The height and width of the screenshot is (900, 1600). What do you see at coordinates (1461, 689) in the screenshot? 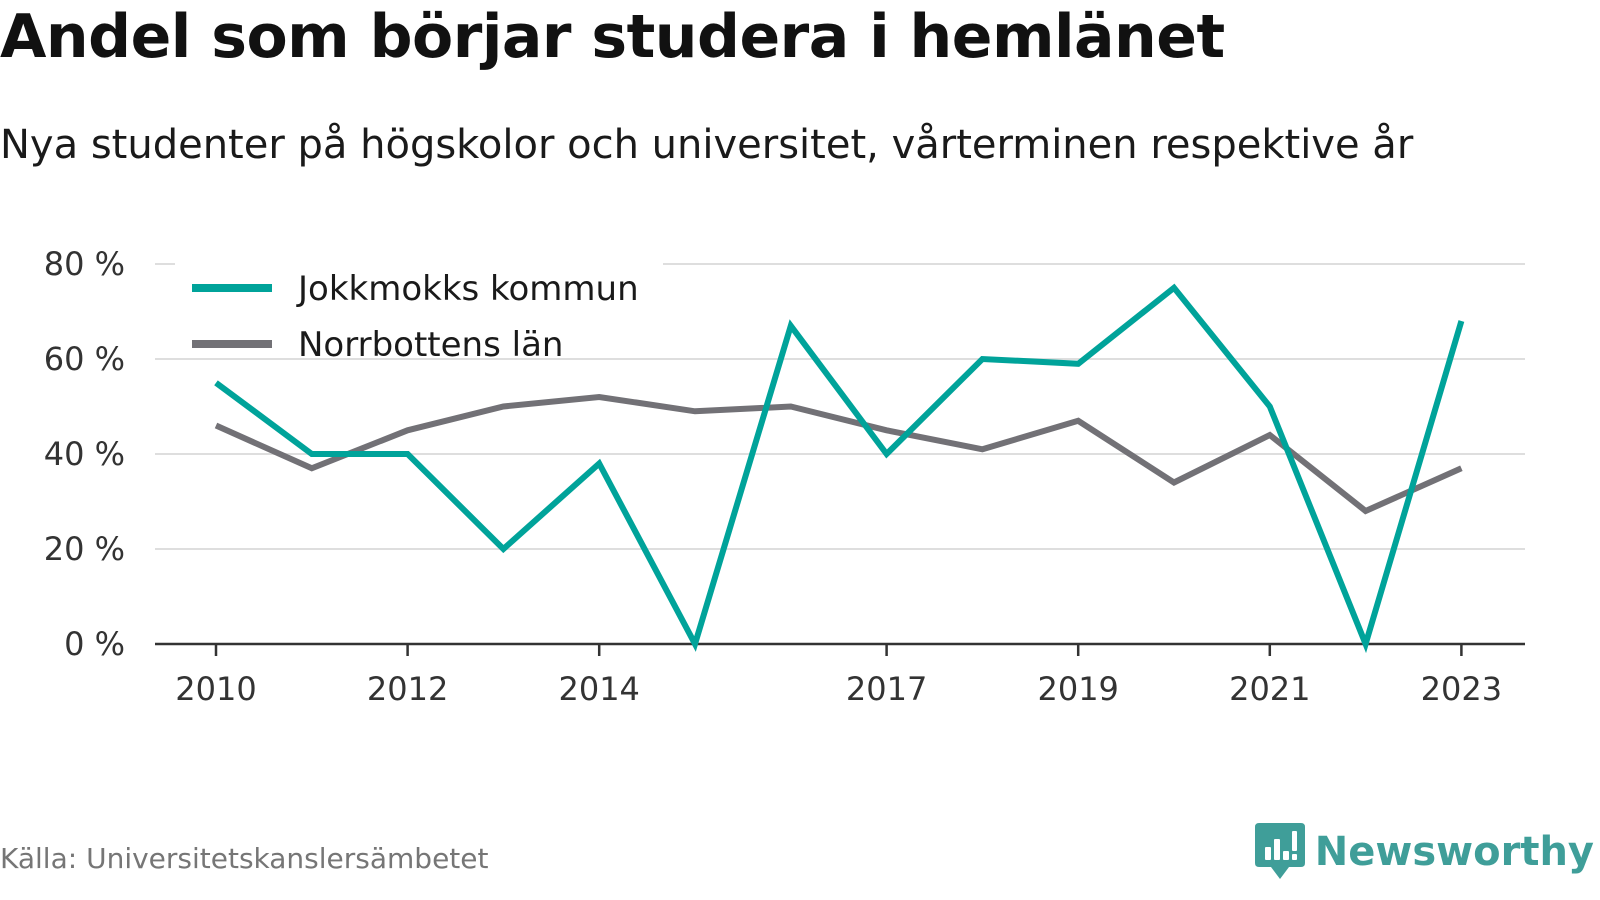
I see `x-tick-label: 2023` at bounding box center [1461, 689].